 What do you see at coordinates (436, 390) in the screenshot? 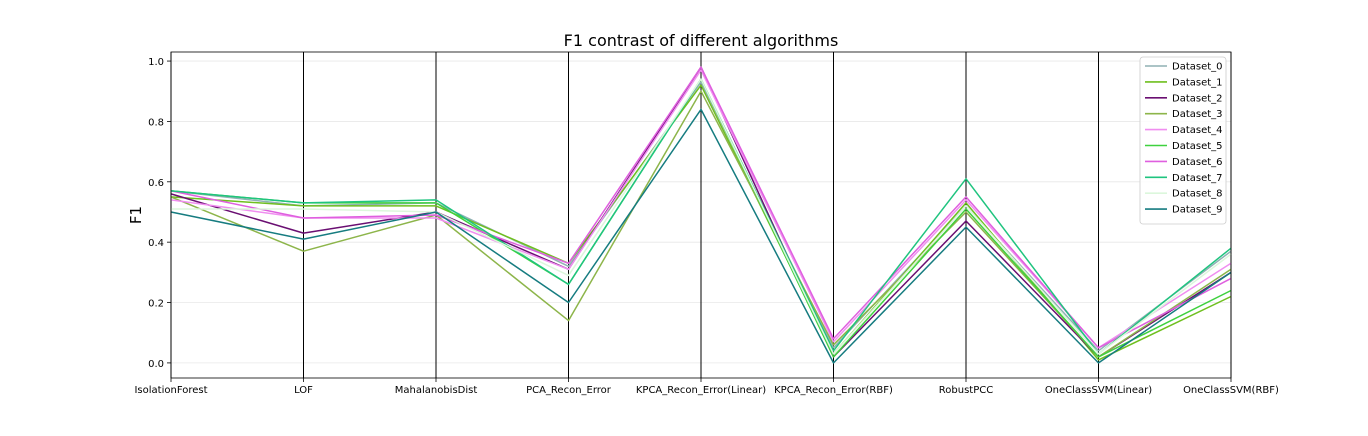
I see `x-tick-label: MahalanobisDist` at bounding box center [436, 390].